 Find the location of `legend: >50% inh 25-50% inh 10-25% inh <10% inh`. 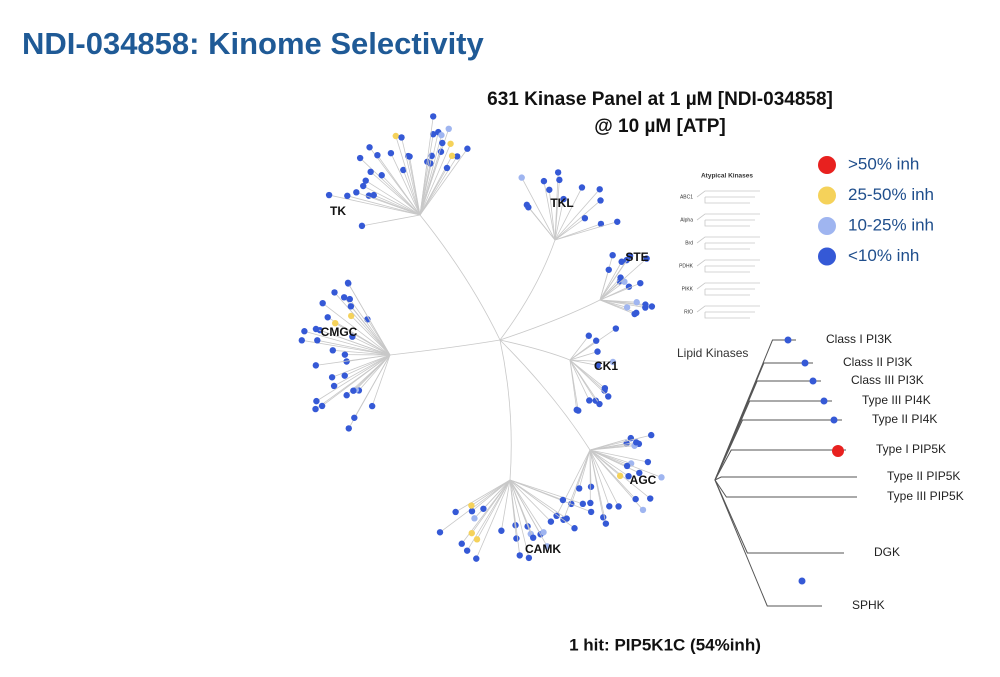

legend: >50% inh 25-50% inh 10-25% inh <10% inh is located at coordinates (876, 210).